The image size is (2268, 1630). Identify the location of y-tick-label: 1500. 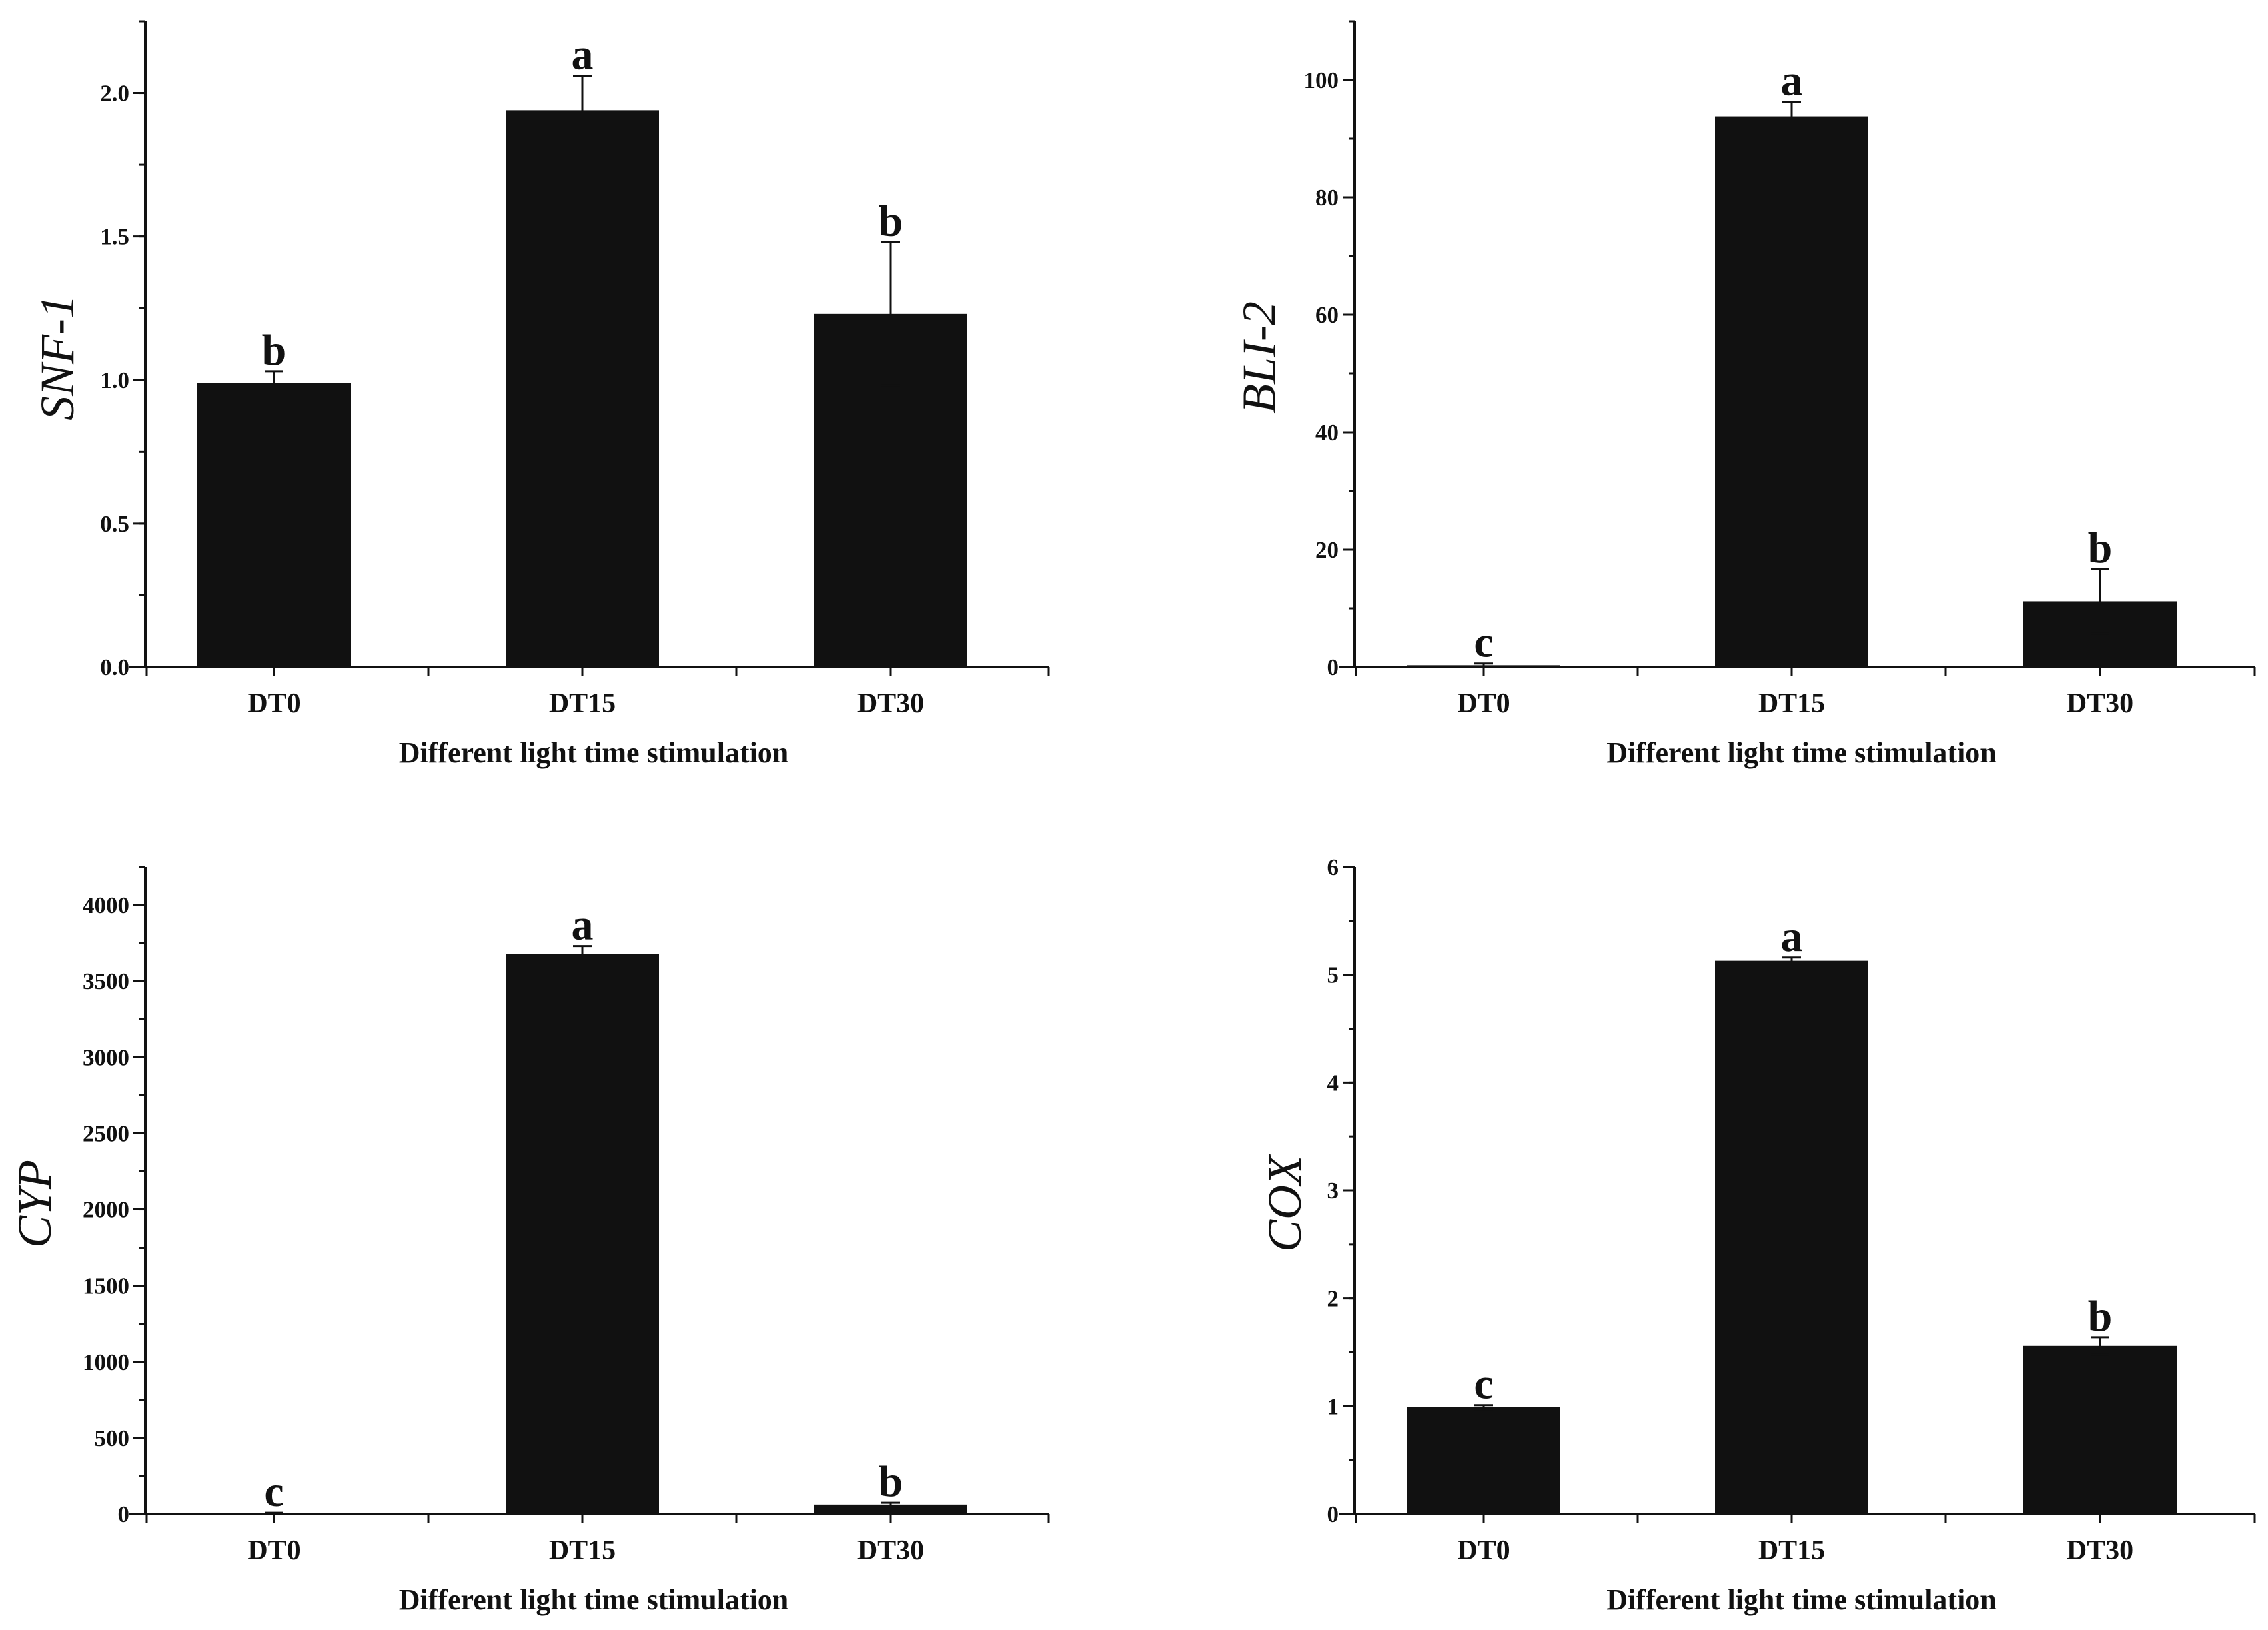
(106, 1286).